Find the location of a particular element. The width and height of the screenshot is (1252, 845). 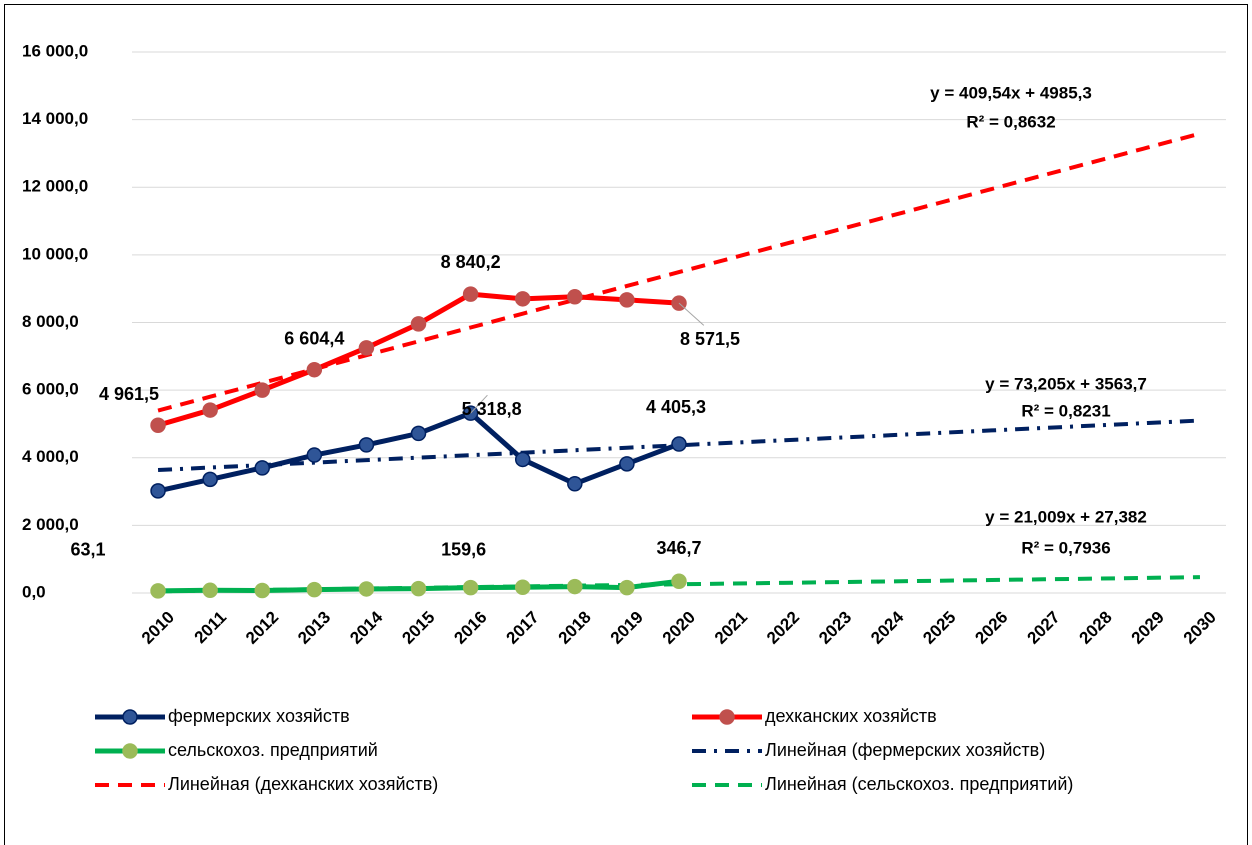

legend-label: Линейная (сельскохоз. предприятий) is located at coordinates (919, 784).